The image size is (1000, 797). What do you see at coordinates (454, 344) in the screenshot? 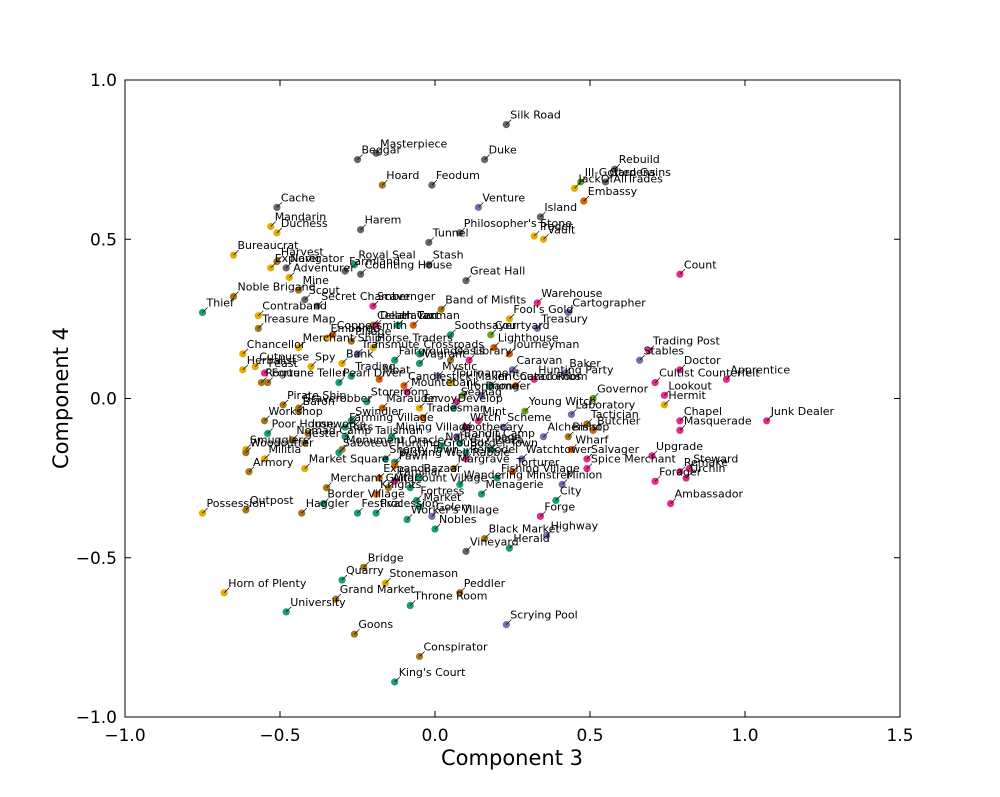
I see `point-label: Crossroads` at bounding box center [454, 344].